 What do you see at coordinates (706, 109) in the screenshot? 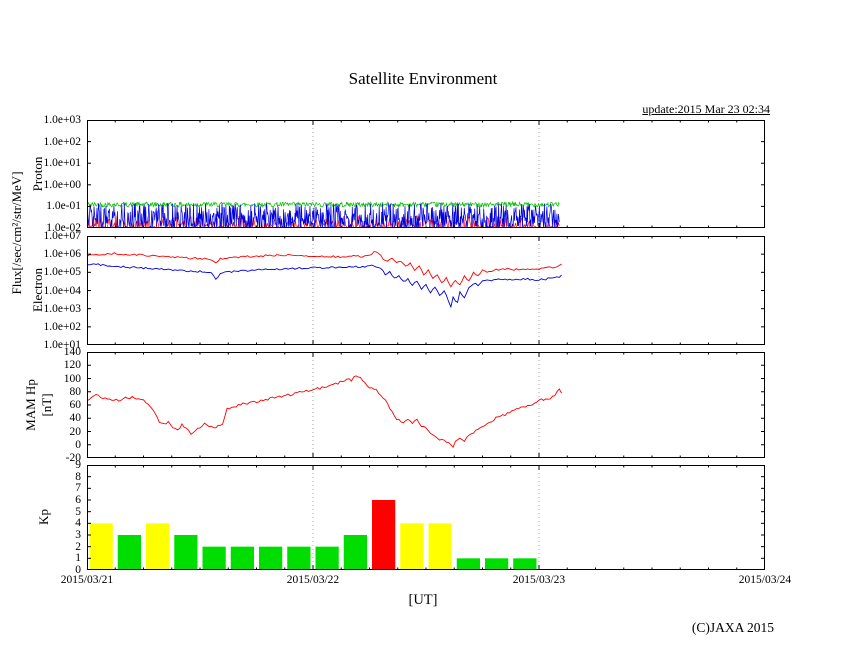
I see `update-timestamp: update:2015 Mar 23 02:34` at bounding box center [706, 109].